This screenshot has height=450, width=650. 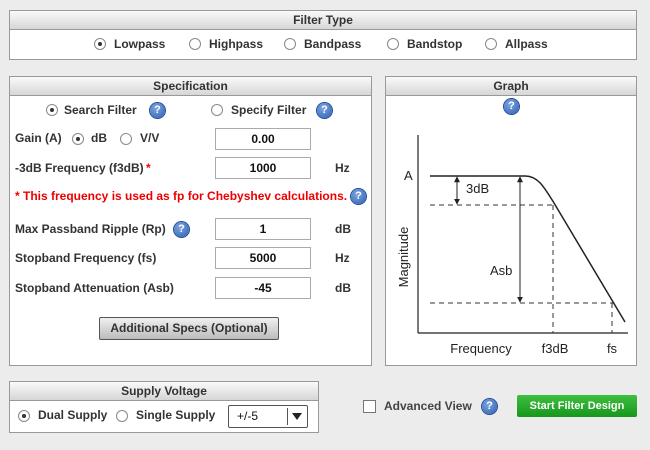 What do you see at coordinates (263, 139) in the screenshot?
I see `text-input: 0.00` at bounding box center [263, 139].